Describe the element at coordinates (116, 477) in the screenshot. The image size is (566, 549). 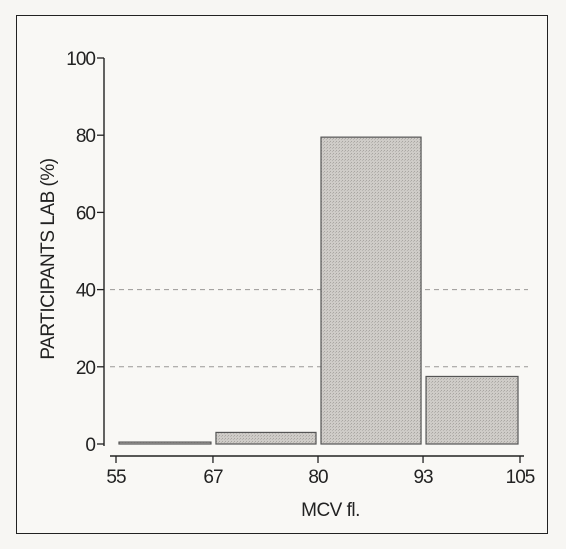
I see `x-tick-label-55: 55` at that location.